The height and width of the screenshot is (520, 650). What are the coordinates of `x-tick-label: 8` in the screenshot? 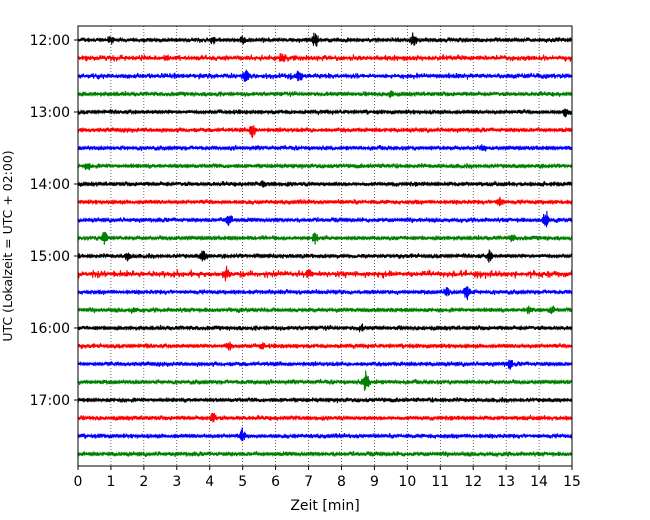 It's located at (341, 482).